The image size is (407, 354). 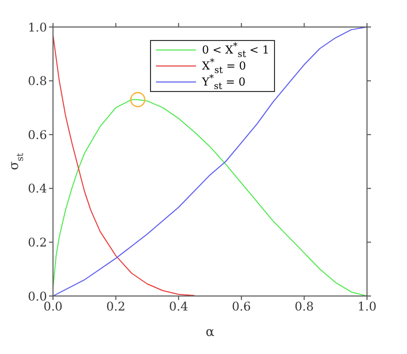 I want to click on legend-label: Y$^{*}$$_{st}$ = 0, so click(x=224, y=82).